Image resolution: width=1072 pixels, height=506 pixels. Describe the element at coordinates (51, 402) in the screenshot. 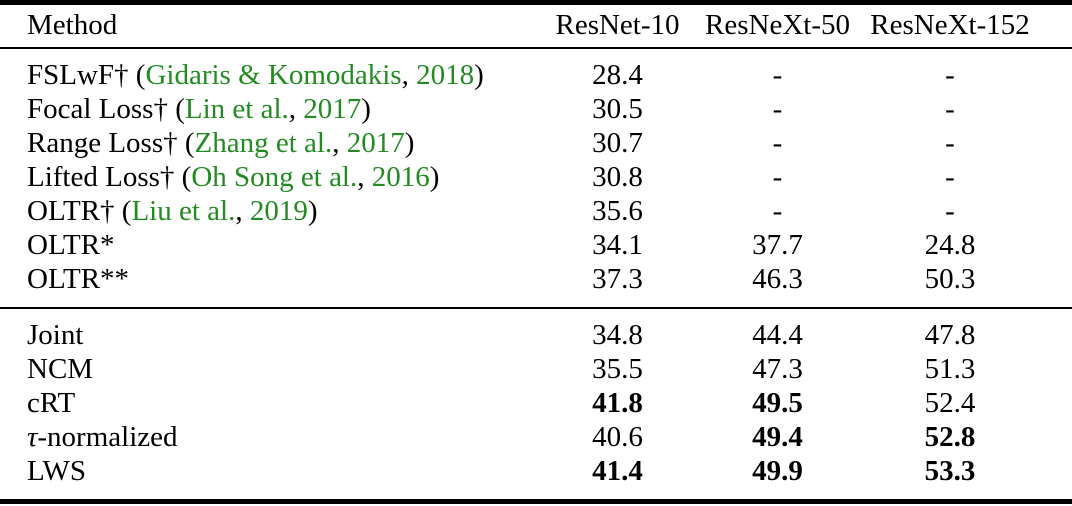

I see `method-label: cRT` at that location.